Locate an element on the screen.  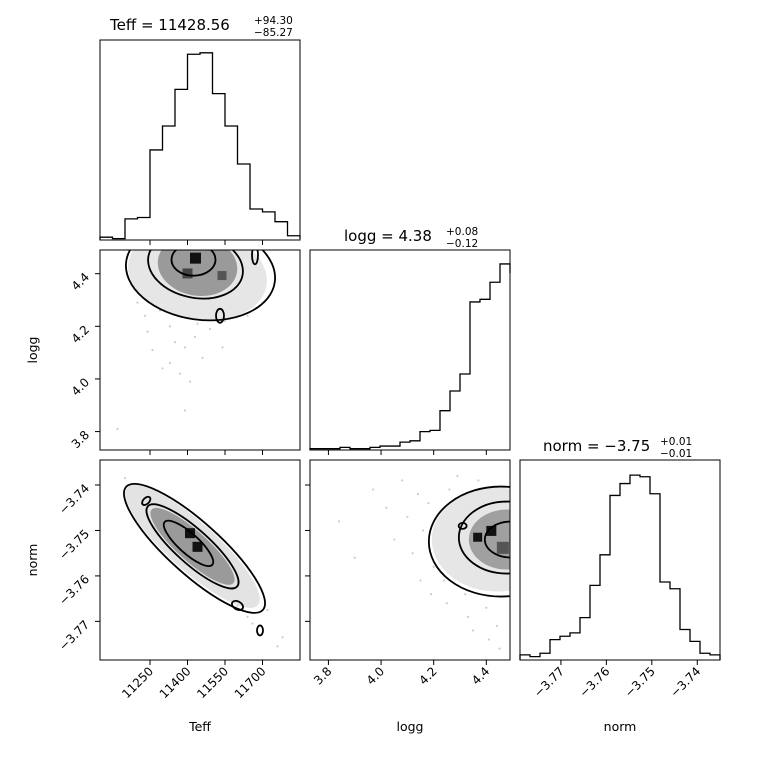
title-teff-base: Teff = 11428.56 is located at coordinates (169, 25).